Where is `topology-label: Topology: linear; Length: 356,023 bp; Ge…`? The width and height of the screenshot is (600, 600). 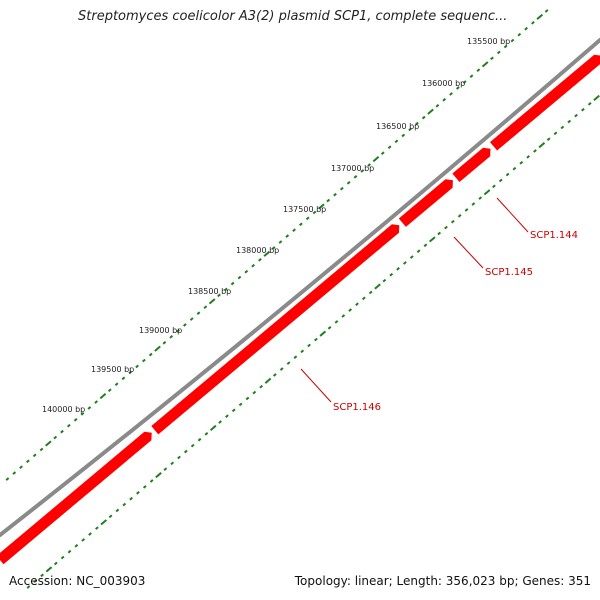
topology-label: Topology: linear; Length: 356,023 bp; Ge… is located at coordinates (442, 581).